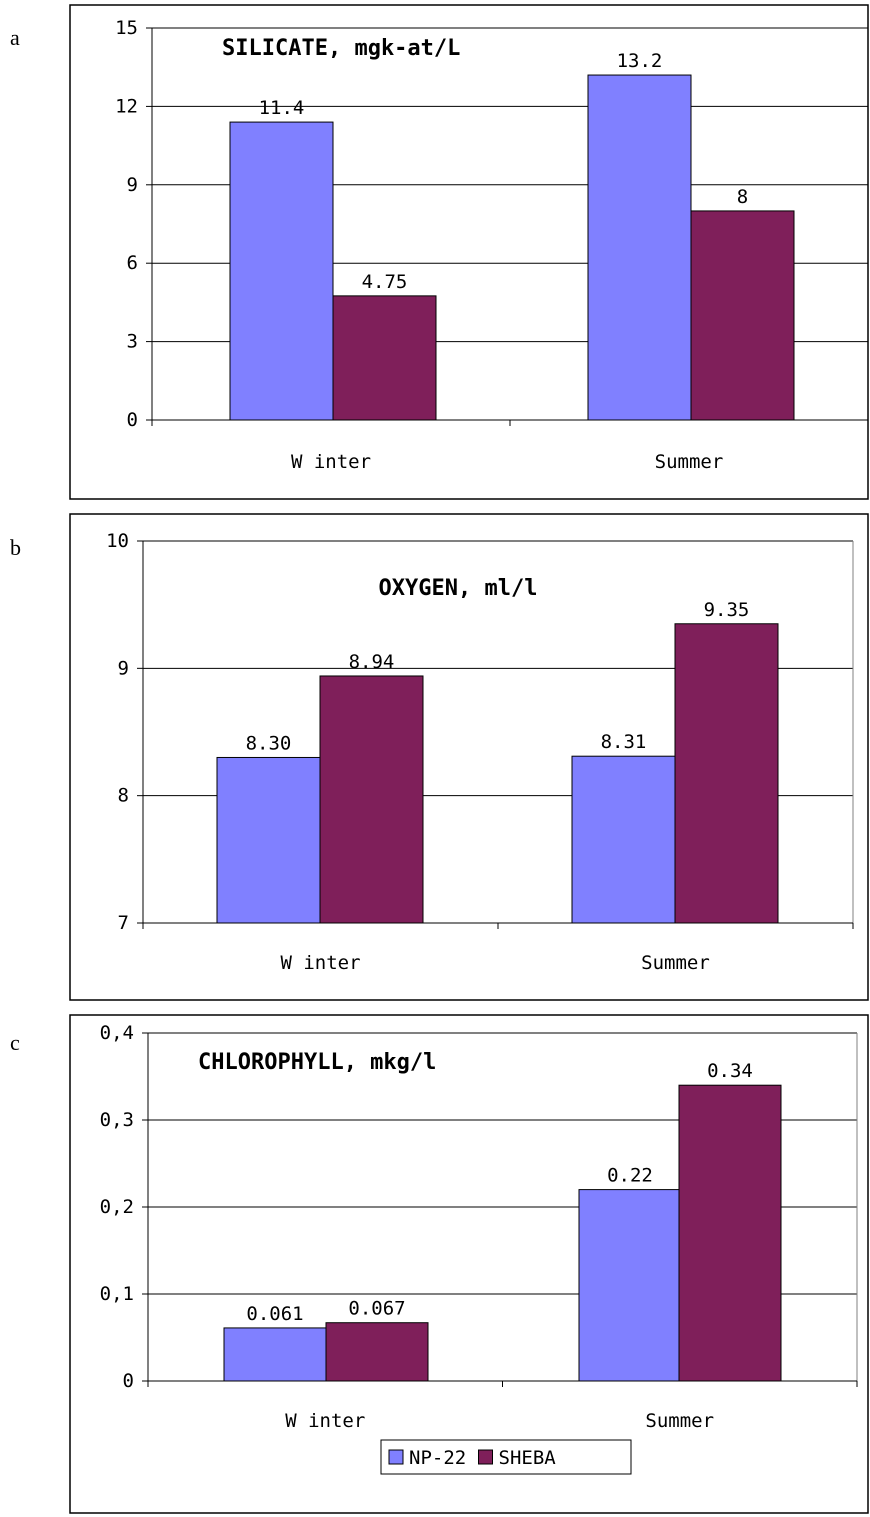  What do you see at coordinates (126, 28) in the screenshot?
I see `y-tick-label: 15` at bounding box center [126, 28].